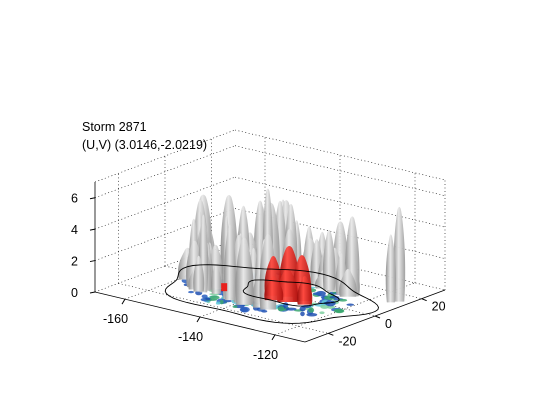  I want to click on x-tick-label: -120, so click(265, 355).